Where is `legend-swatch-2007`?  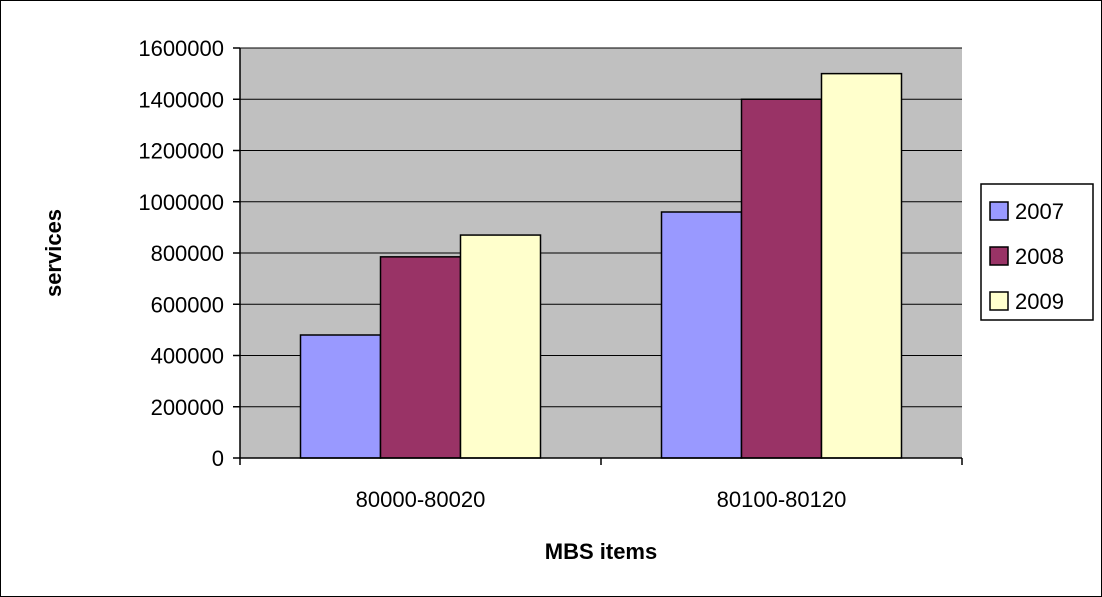 legend-swatch-2007 is located at coordinates (999, 211).